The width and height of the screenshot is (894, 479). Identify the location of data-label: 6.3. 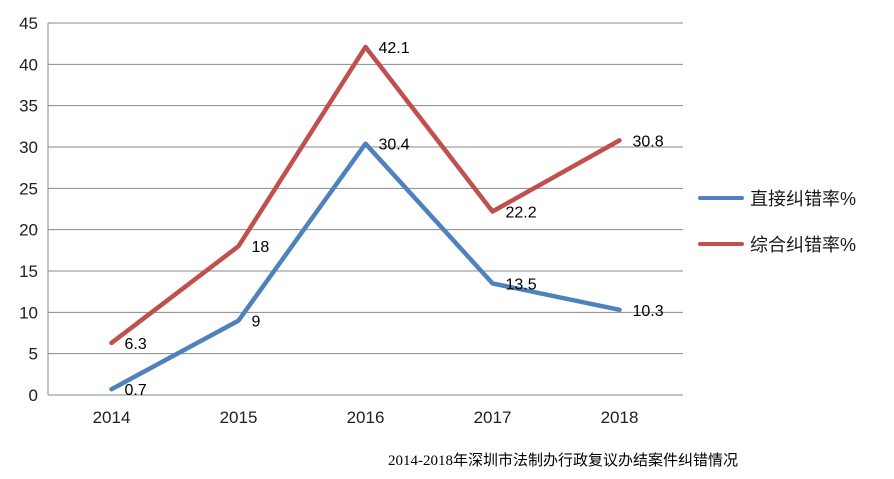
(136, 344).